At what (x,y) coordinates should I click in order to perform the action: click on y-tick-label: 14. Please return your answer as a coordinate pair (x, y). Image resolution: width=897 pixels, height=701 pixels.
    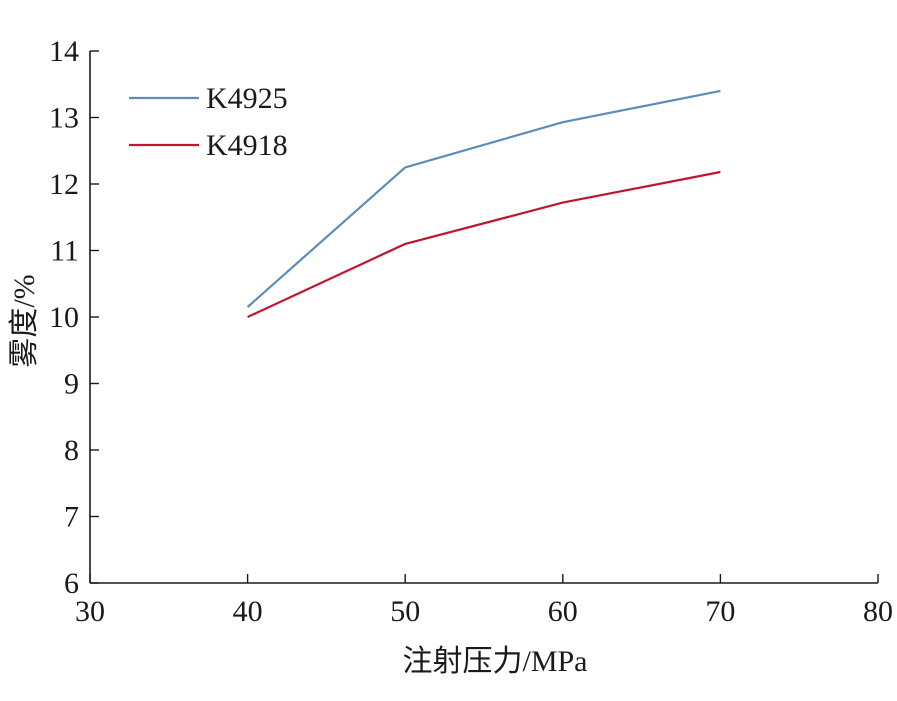
    Looking at the image, I should click on (64, 51).